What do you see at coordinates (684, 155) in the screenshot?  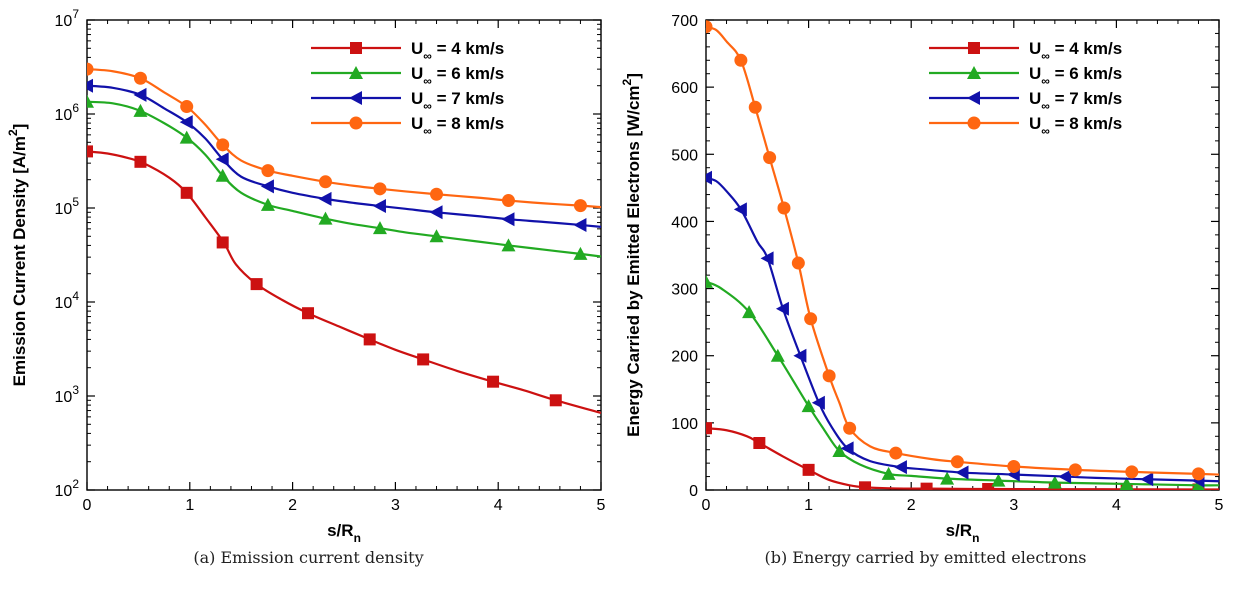 I see `chart-b-ytick-label: 500` at bounding box center [684, 155].